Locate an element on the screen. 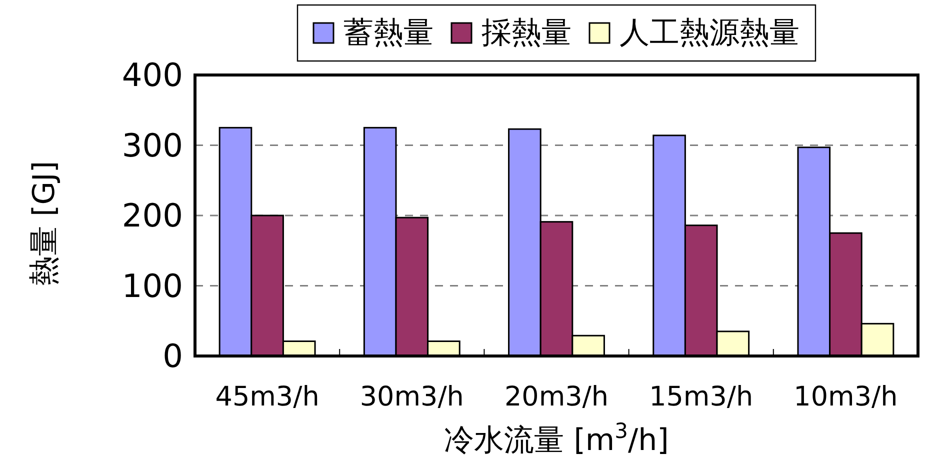 The width and height of the screenshot is (934, 465). y-tick-label: 0 is located at coordinates (172, 356).